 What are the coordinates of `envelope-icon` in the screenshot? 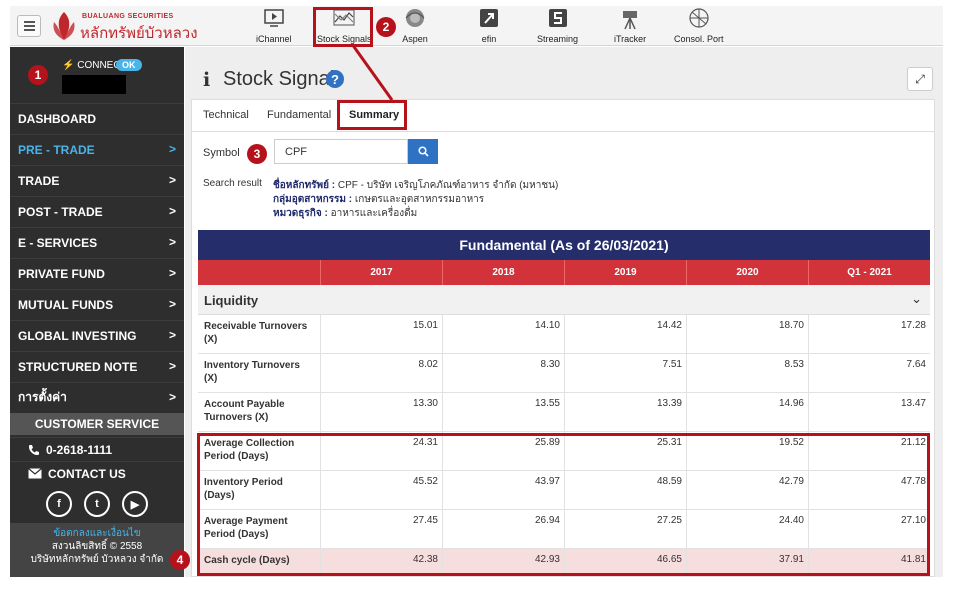 It's located at (35, 473).